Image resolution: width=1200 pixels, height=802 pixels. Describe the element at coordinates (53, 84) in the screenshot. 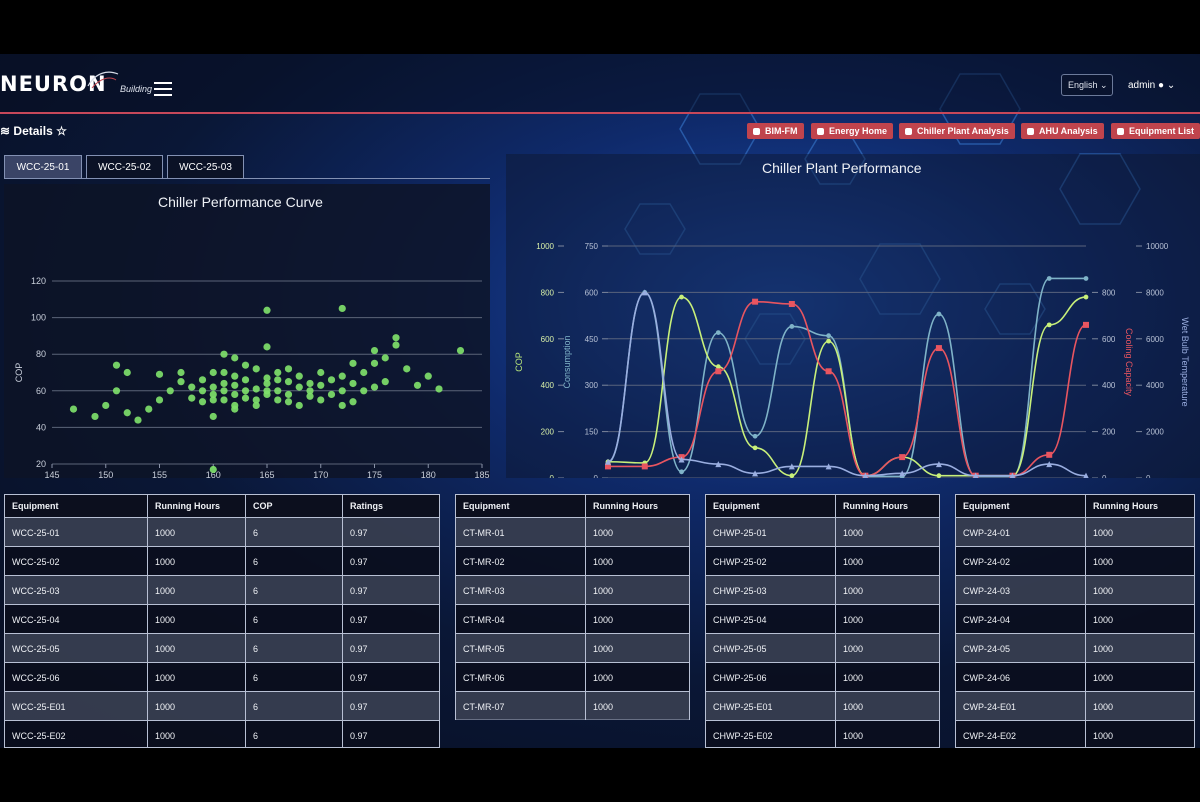

I see `logo: NEURON` at that location.